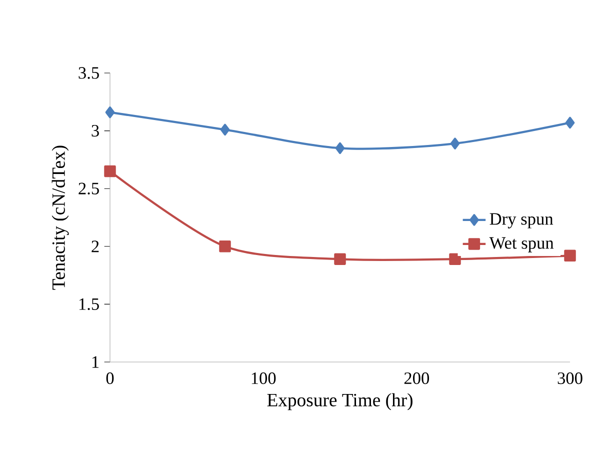 The width and height of the screenshot is (591, 457). Describe the element at coordinates (339, 401) in the screenshot. I see `x-axis-title: Exposure Time (hr)` at that location.